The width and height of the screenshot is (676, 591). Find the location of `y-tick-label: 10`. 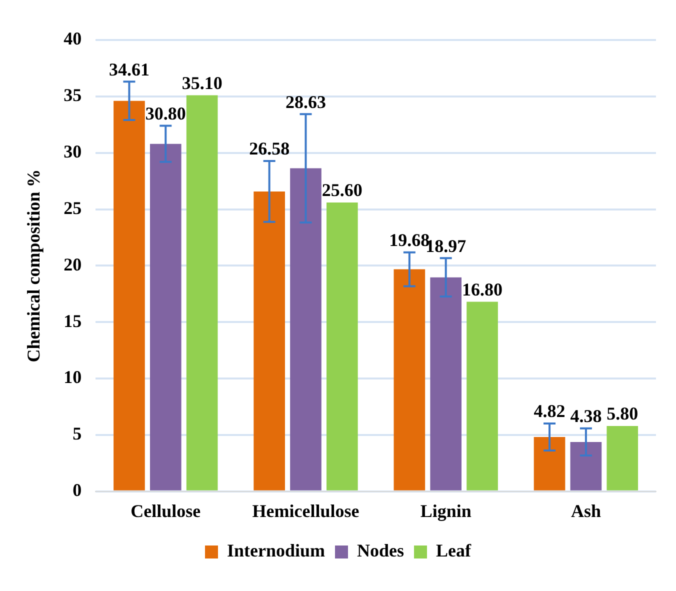

y-tick-label: 10 is located at coordinates (73, 377).